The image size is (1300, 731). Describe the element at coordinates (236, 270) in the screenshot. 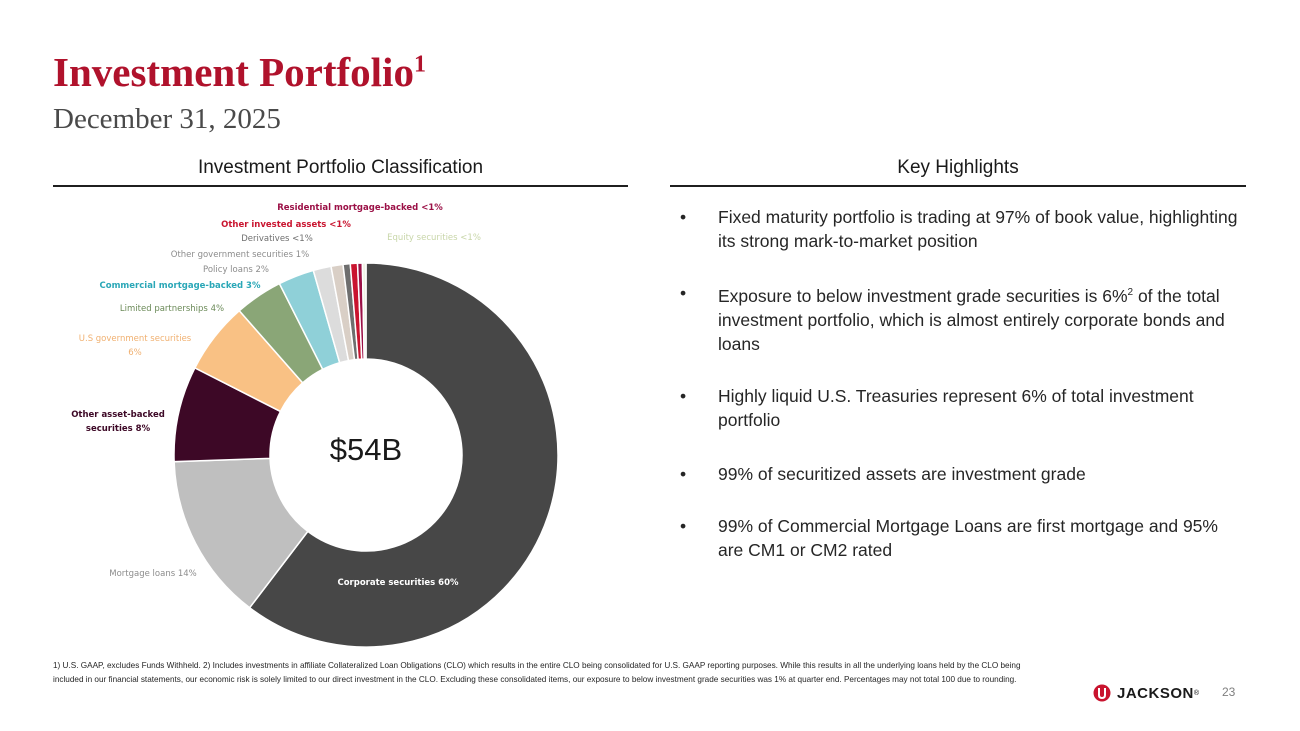

I see `slice-label: Policy loans 2%` at that location.